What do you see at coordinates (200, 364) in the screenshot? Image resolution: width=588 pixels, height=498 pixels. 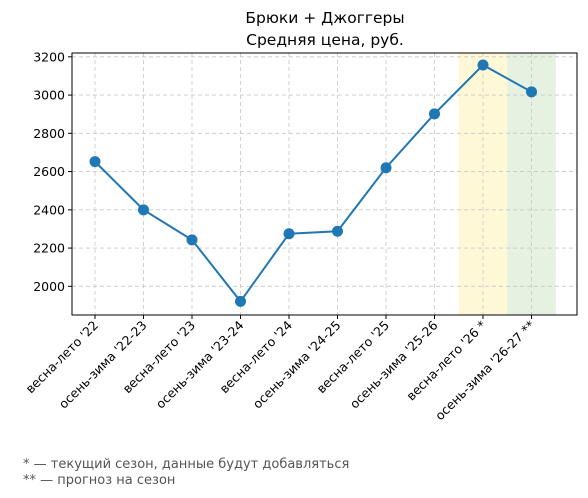 I see `x-tick-label-3: осень-зима '23-24` at bounding box center [200, 364].